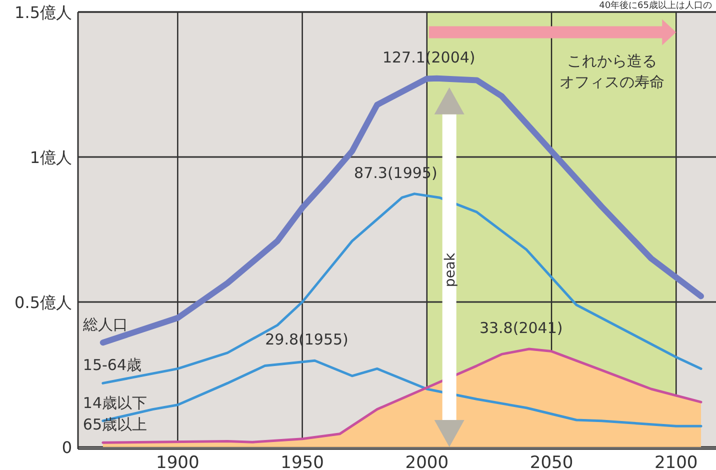  What do you see at coordinates (67, 447) in the screenshot?
I see `y-tick-label: 0` at bounding box center [67, 447].